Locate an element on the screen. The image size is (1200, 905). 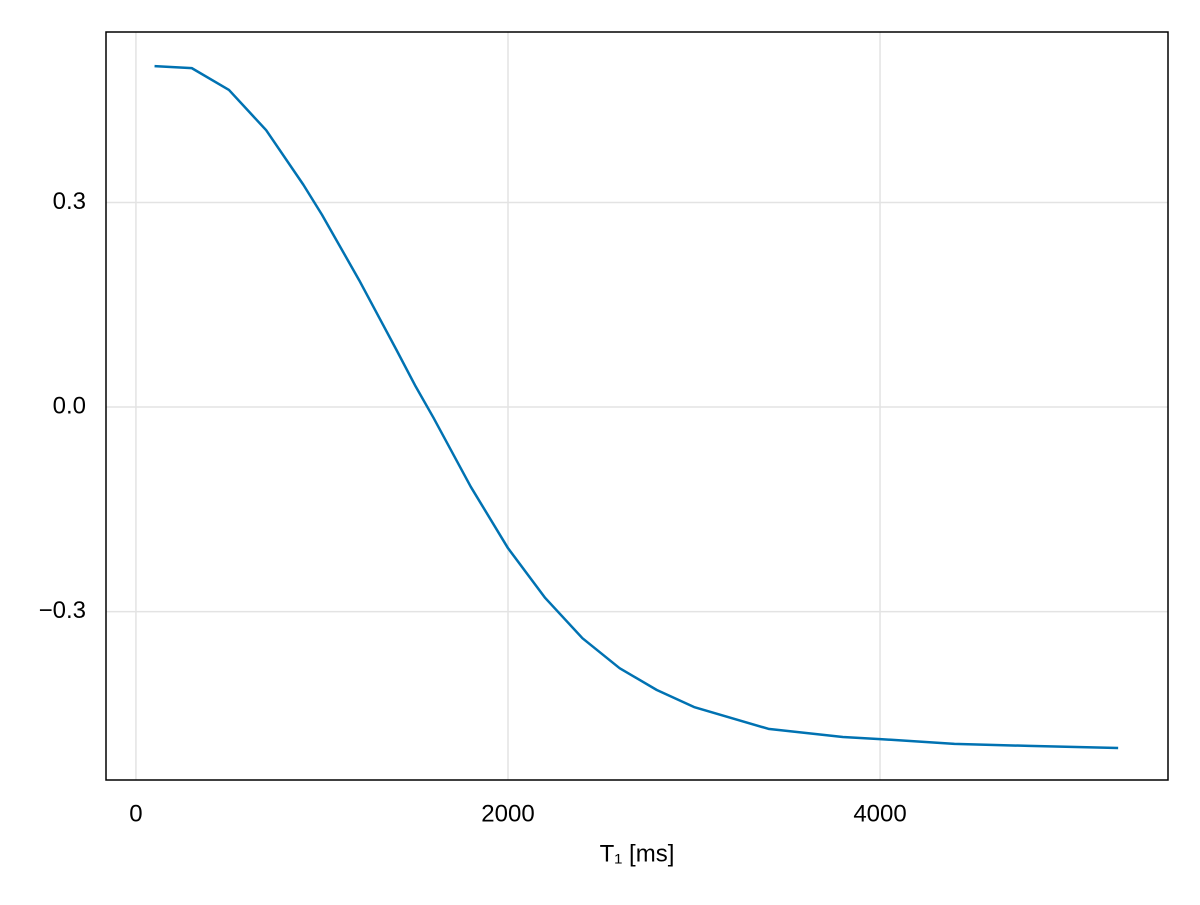
x-axis-label: T₁ [ms] is located at coordinates (637, 853).